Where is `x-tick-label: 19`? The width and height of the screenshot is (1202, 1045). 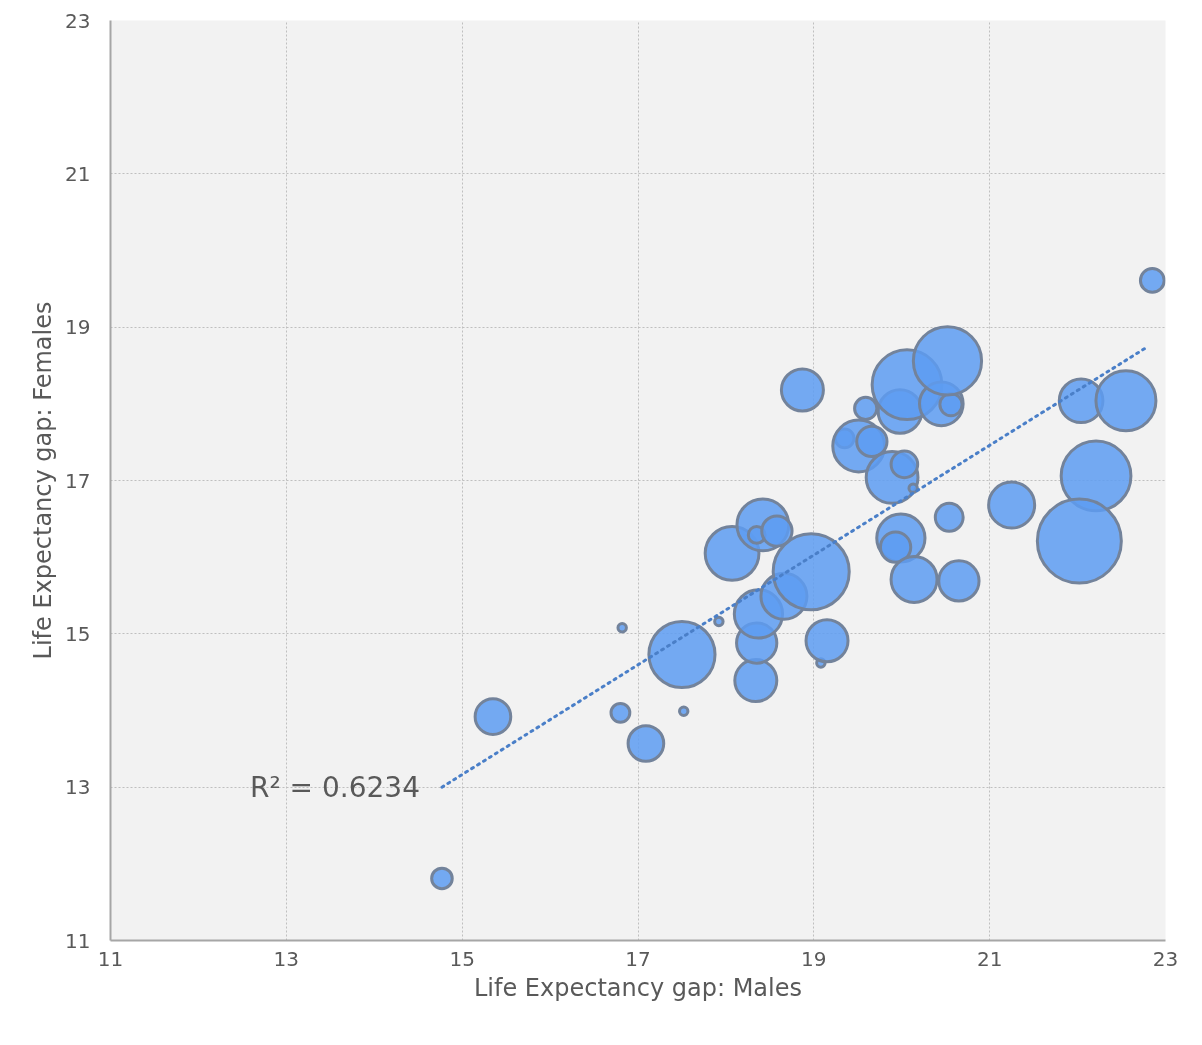 x-tick-label: 19 is located at coordinates (814, 958).